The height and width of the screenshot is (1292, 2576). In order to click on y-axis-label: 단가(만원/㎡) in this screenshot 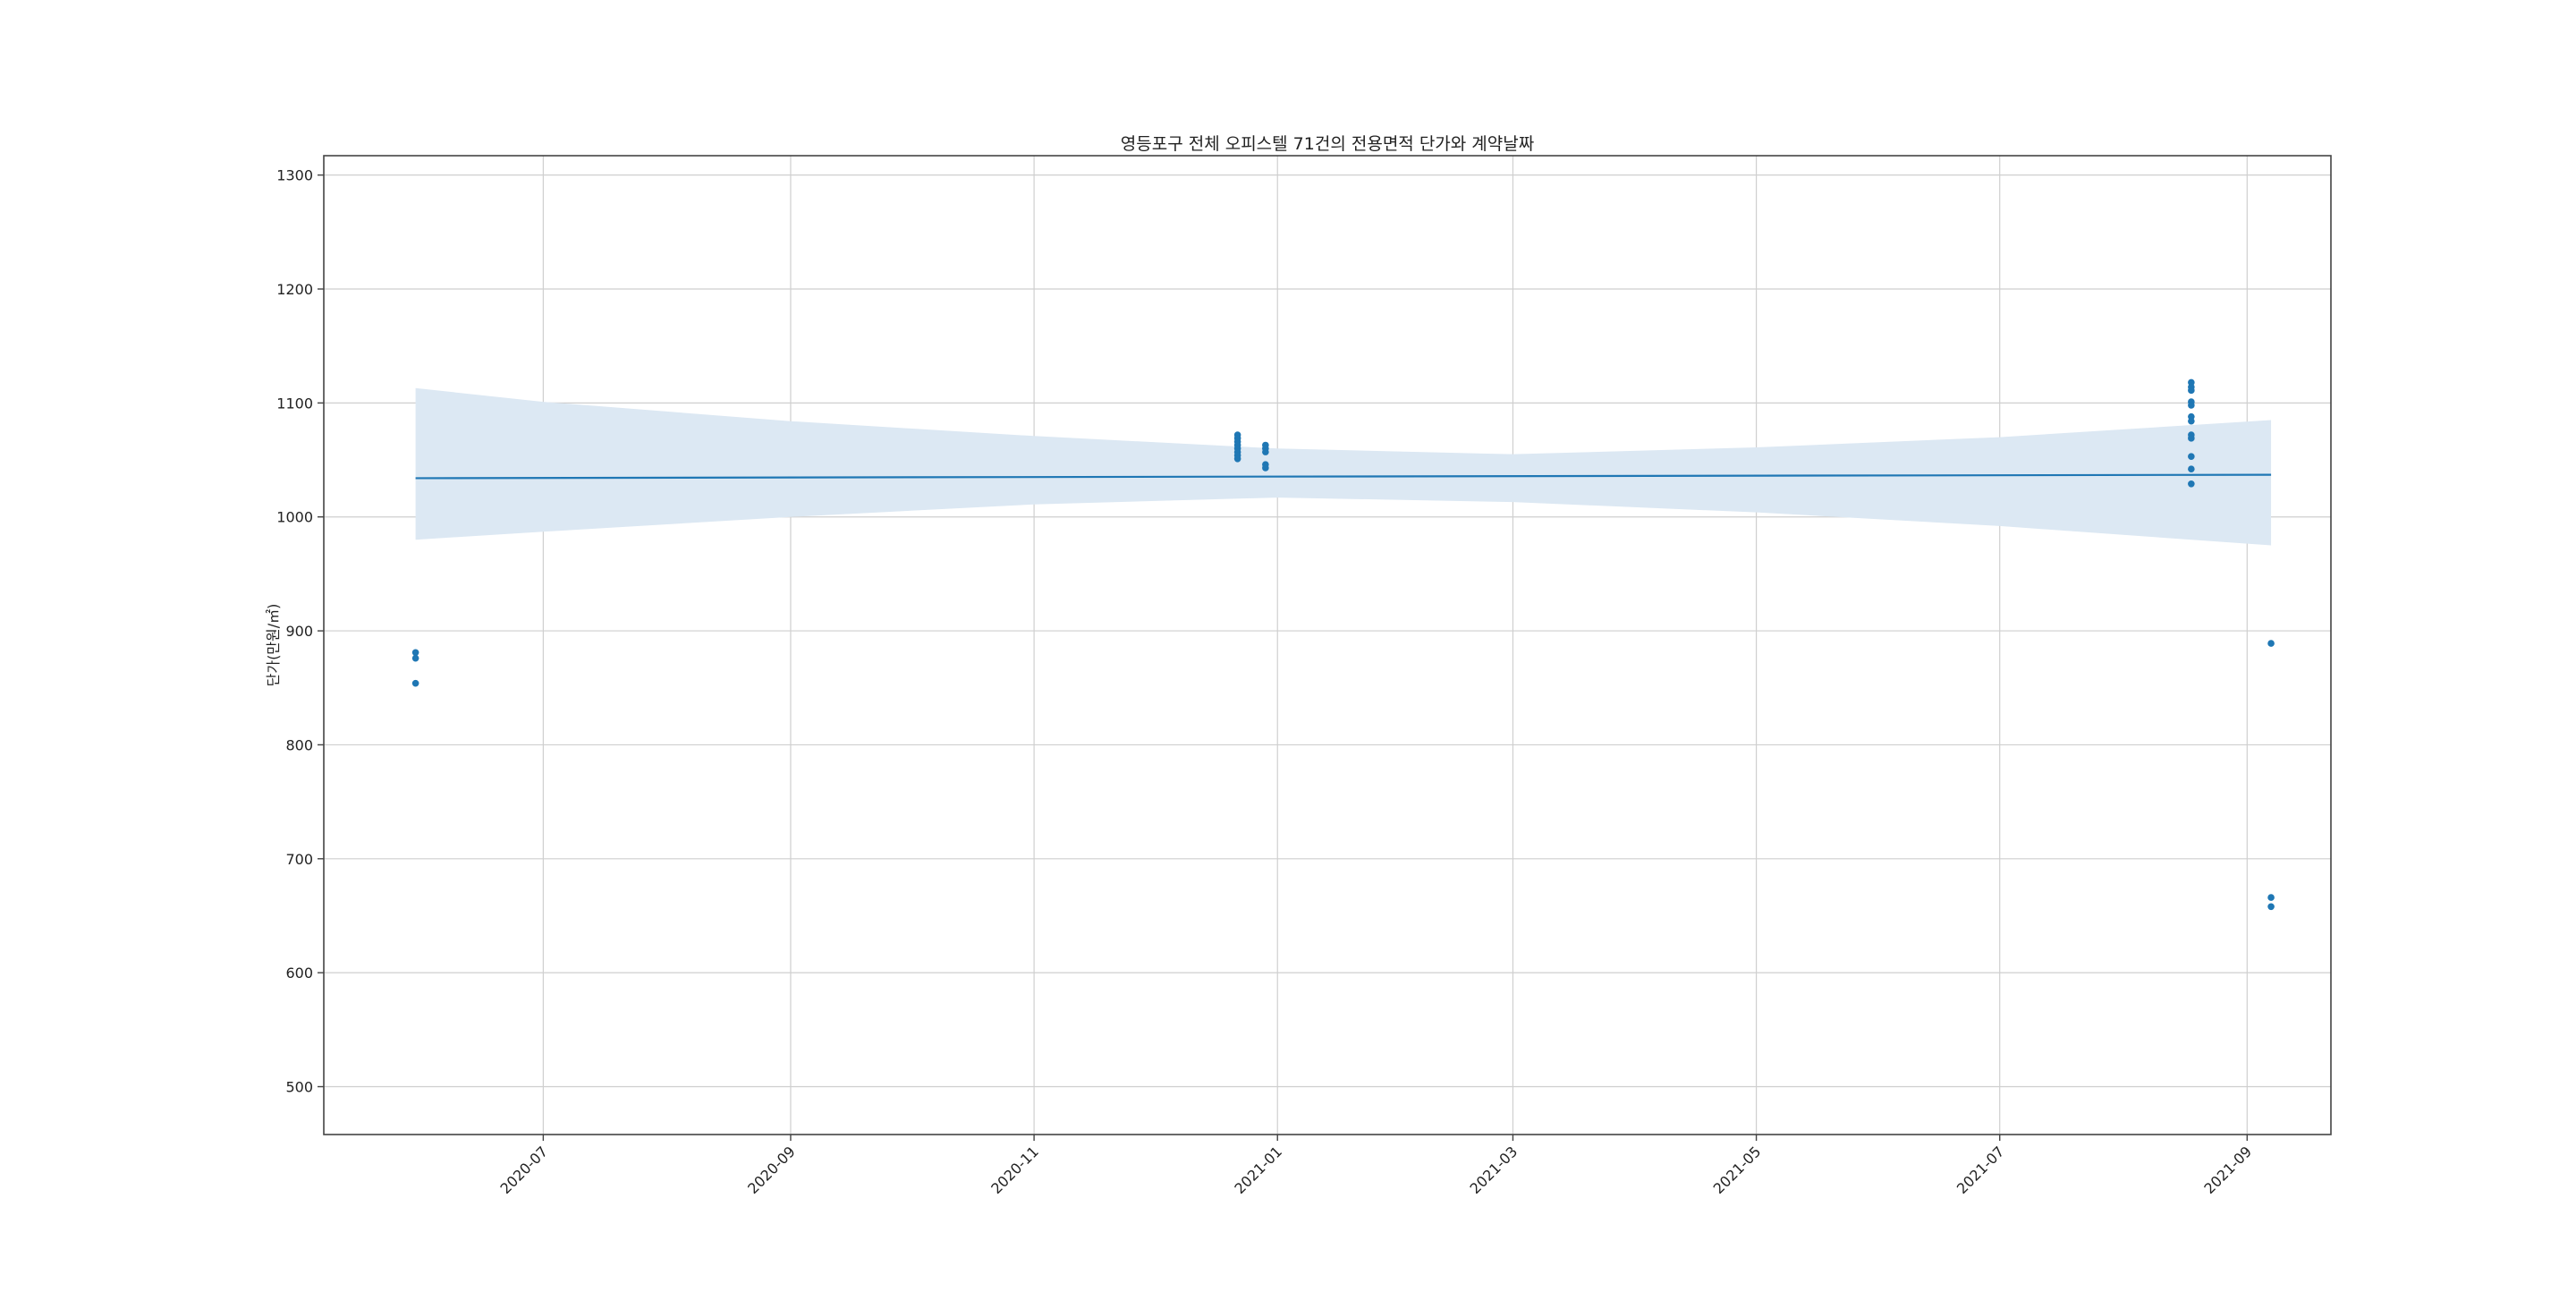, I will do `click(273, 645)`.